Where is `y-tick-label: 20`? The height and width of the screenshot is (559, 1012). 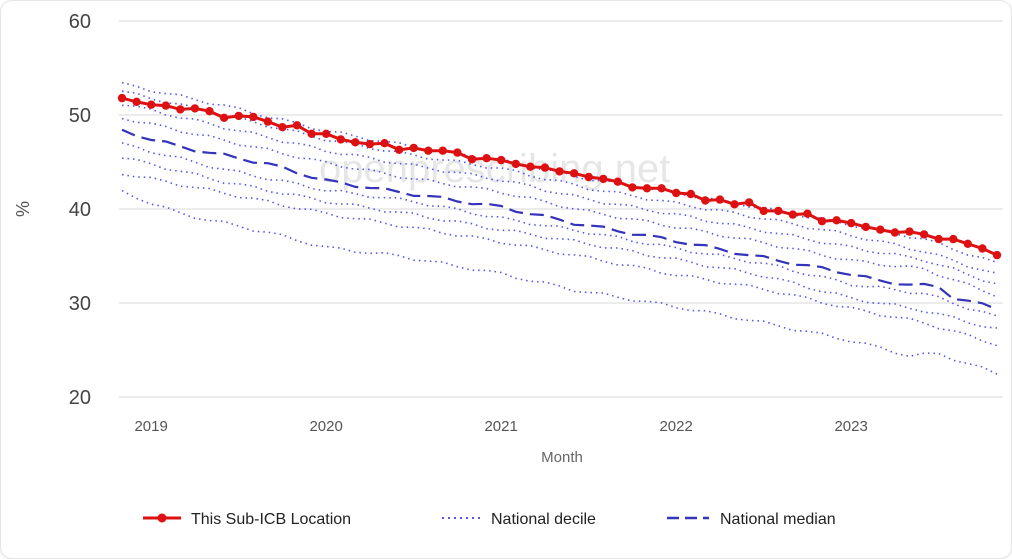 y-tick-label: 20 is located at coordinates (80, 398).